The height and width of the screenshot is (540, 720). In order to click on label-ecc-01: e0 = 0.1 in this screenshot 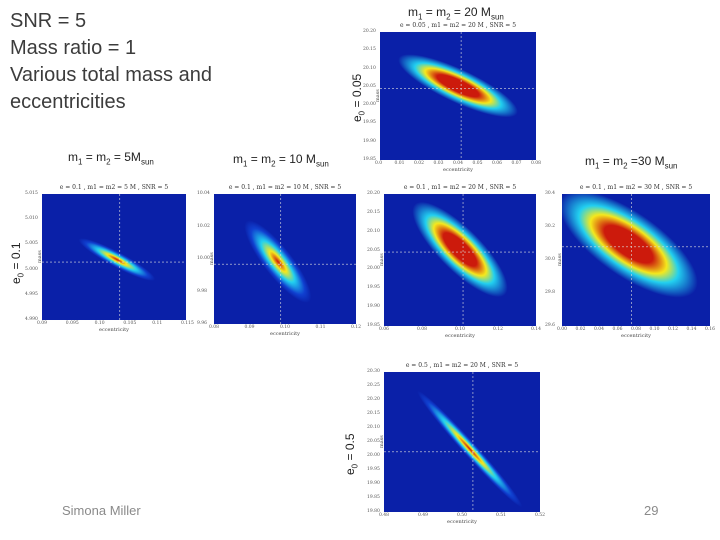, I will do `click(17, 263)`.